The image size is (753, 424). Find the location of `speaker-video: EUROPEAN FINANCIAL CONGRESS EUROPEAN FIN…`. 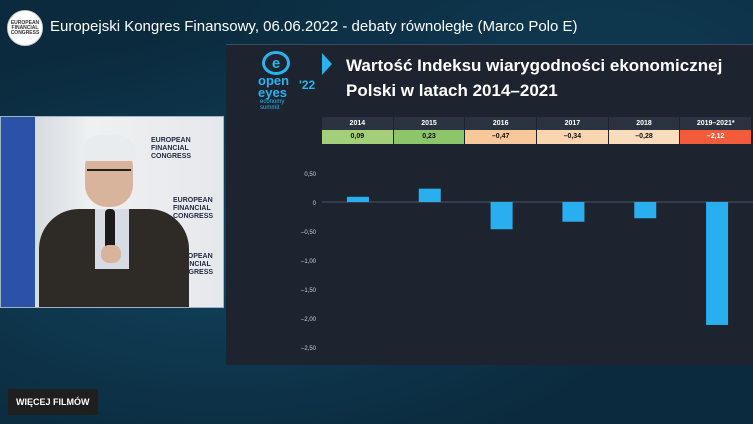

speaker-video: EUROPEAN FINANCIAL CONGRESS EUROPEAN FIN… is located at coordinates (112, 212).